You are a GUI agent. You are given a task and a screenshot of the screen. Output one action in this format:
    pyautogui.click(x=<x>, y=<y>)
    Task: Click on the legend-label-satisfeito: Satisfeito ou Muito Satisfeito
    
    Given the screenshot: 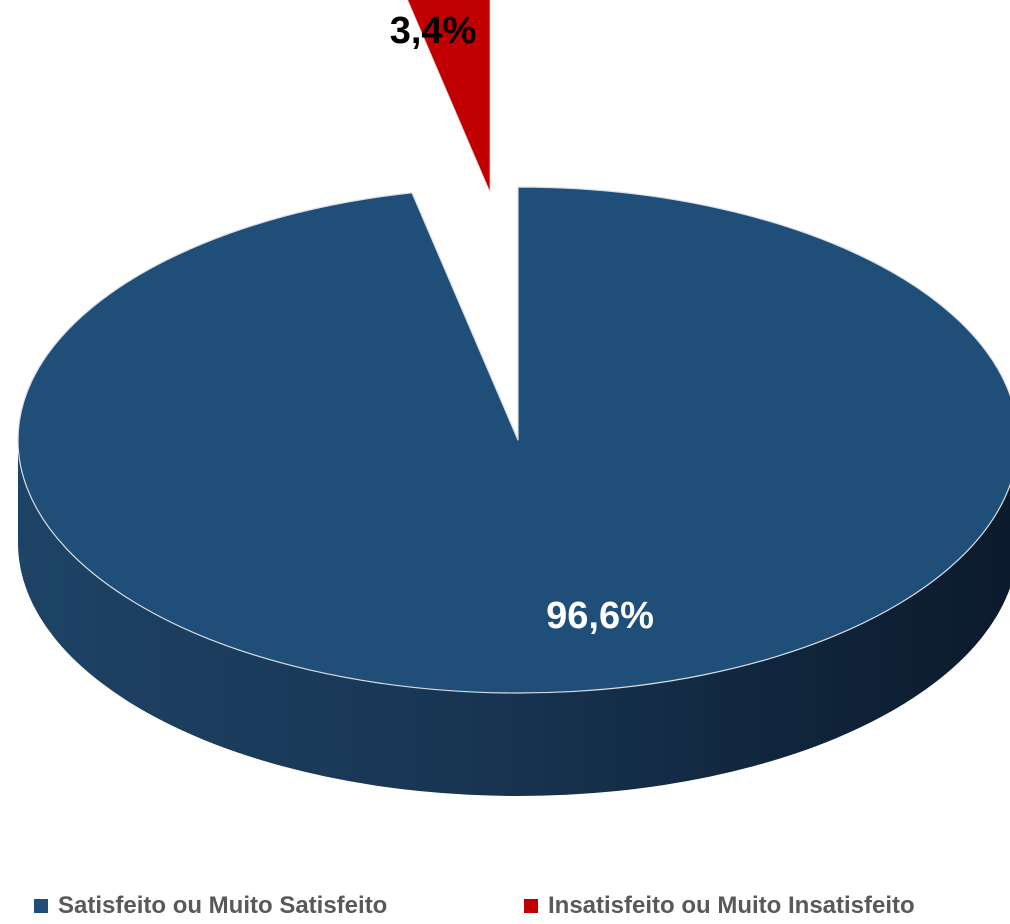 What is the action you would take?
    pyautogui.click(x=223, y=905)
    